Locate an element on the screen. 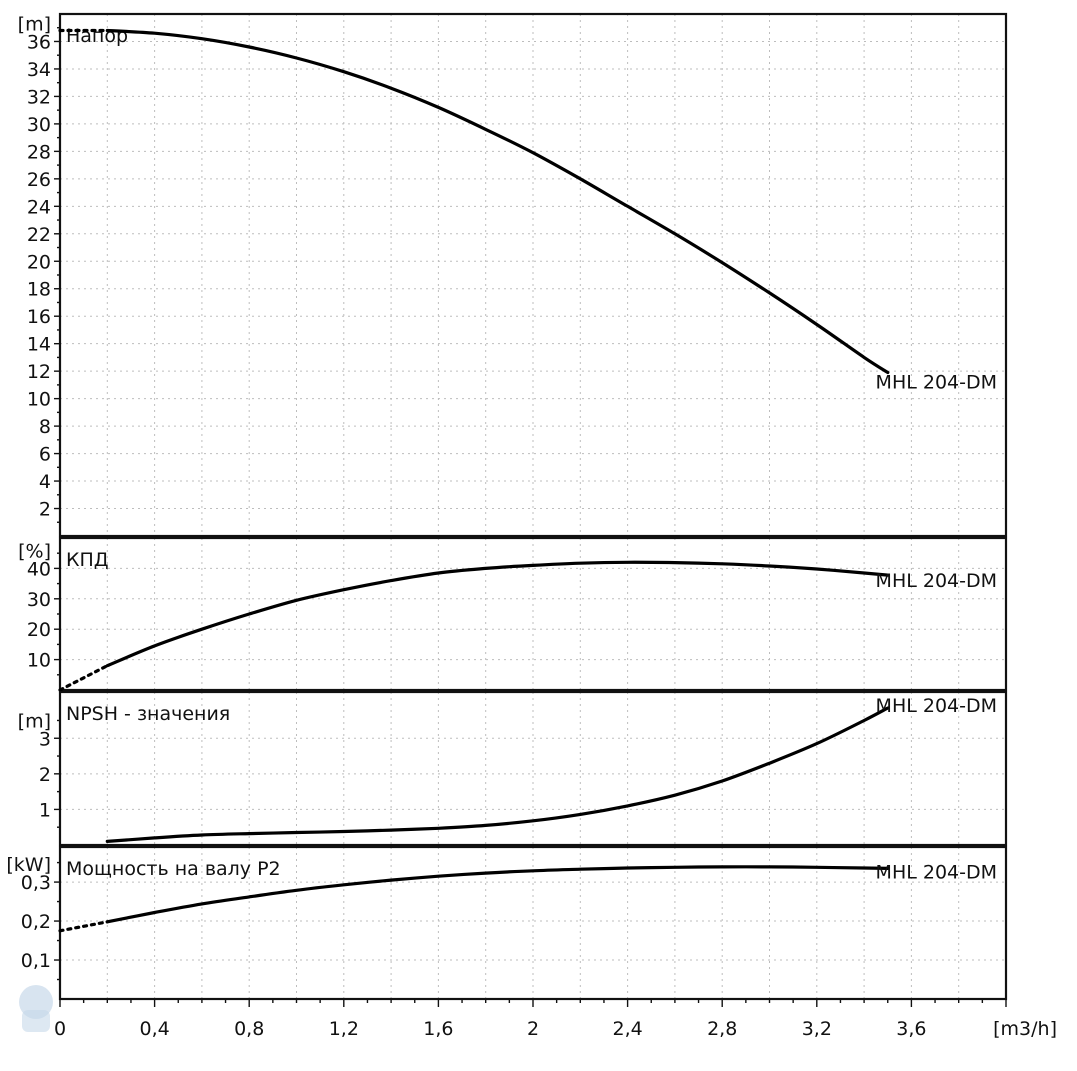 The width and height of the screenshot is (1077, 1071). y-tick-label: 8 is located at coordinates (45, 427).